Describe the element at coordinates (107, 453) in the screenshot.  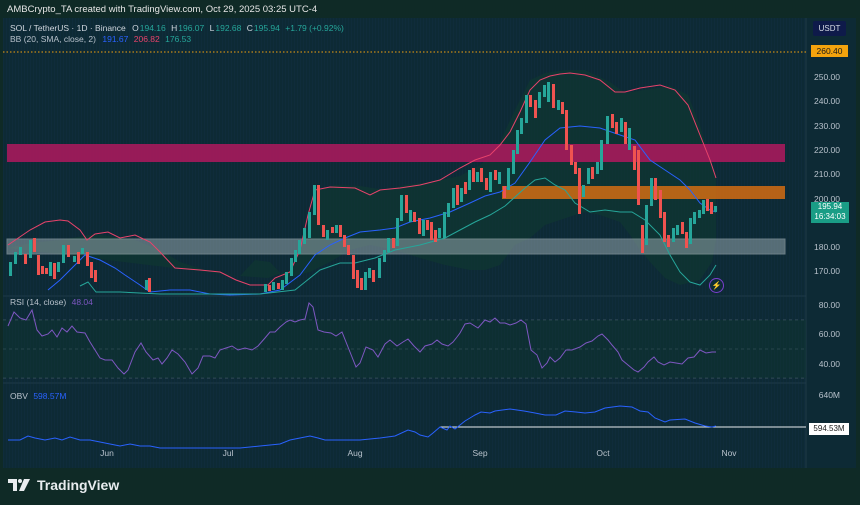
I see `time-tick: Jun` at that location.